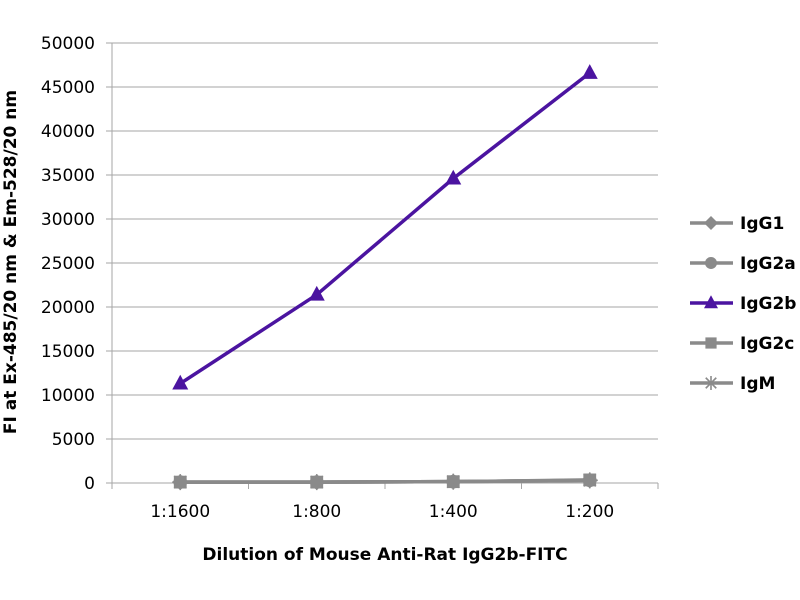 This screenshot has height=600, width=800. What do you see at coordinates (89, 484) in the screenshot?
I see `y-tick-label: 0` at bounding box center [89, 484].